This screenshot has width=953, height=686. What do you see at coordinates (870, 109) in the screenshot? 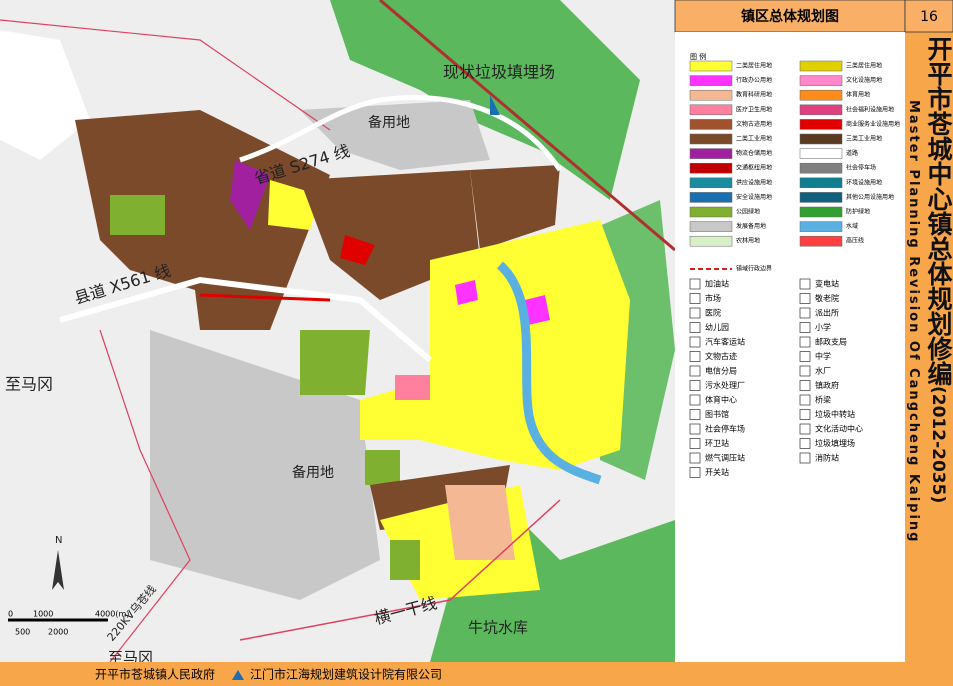
I see `legend-label: 社会福利设施用地` at bounding box center [870, 109].